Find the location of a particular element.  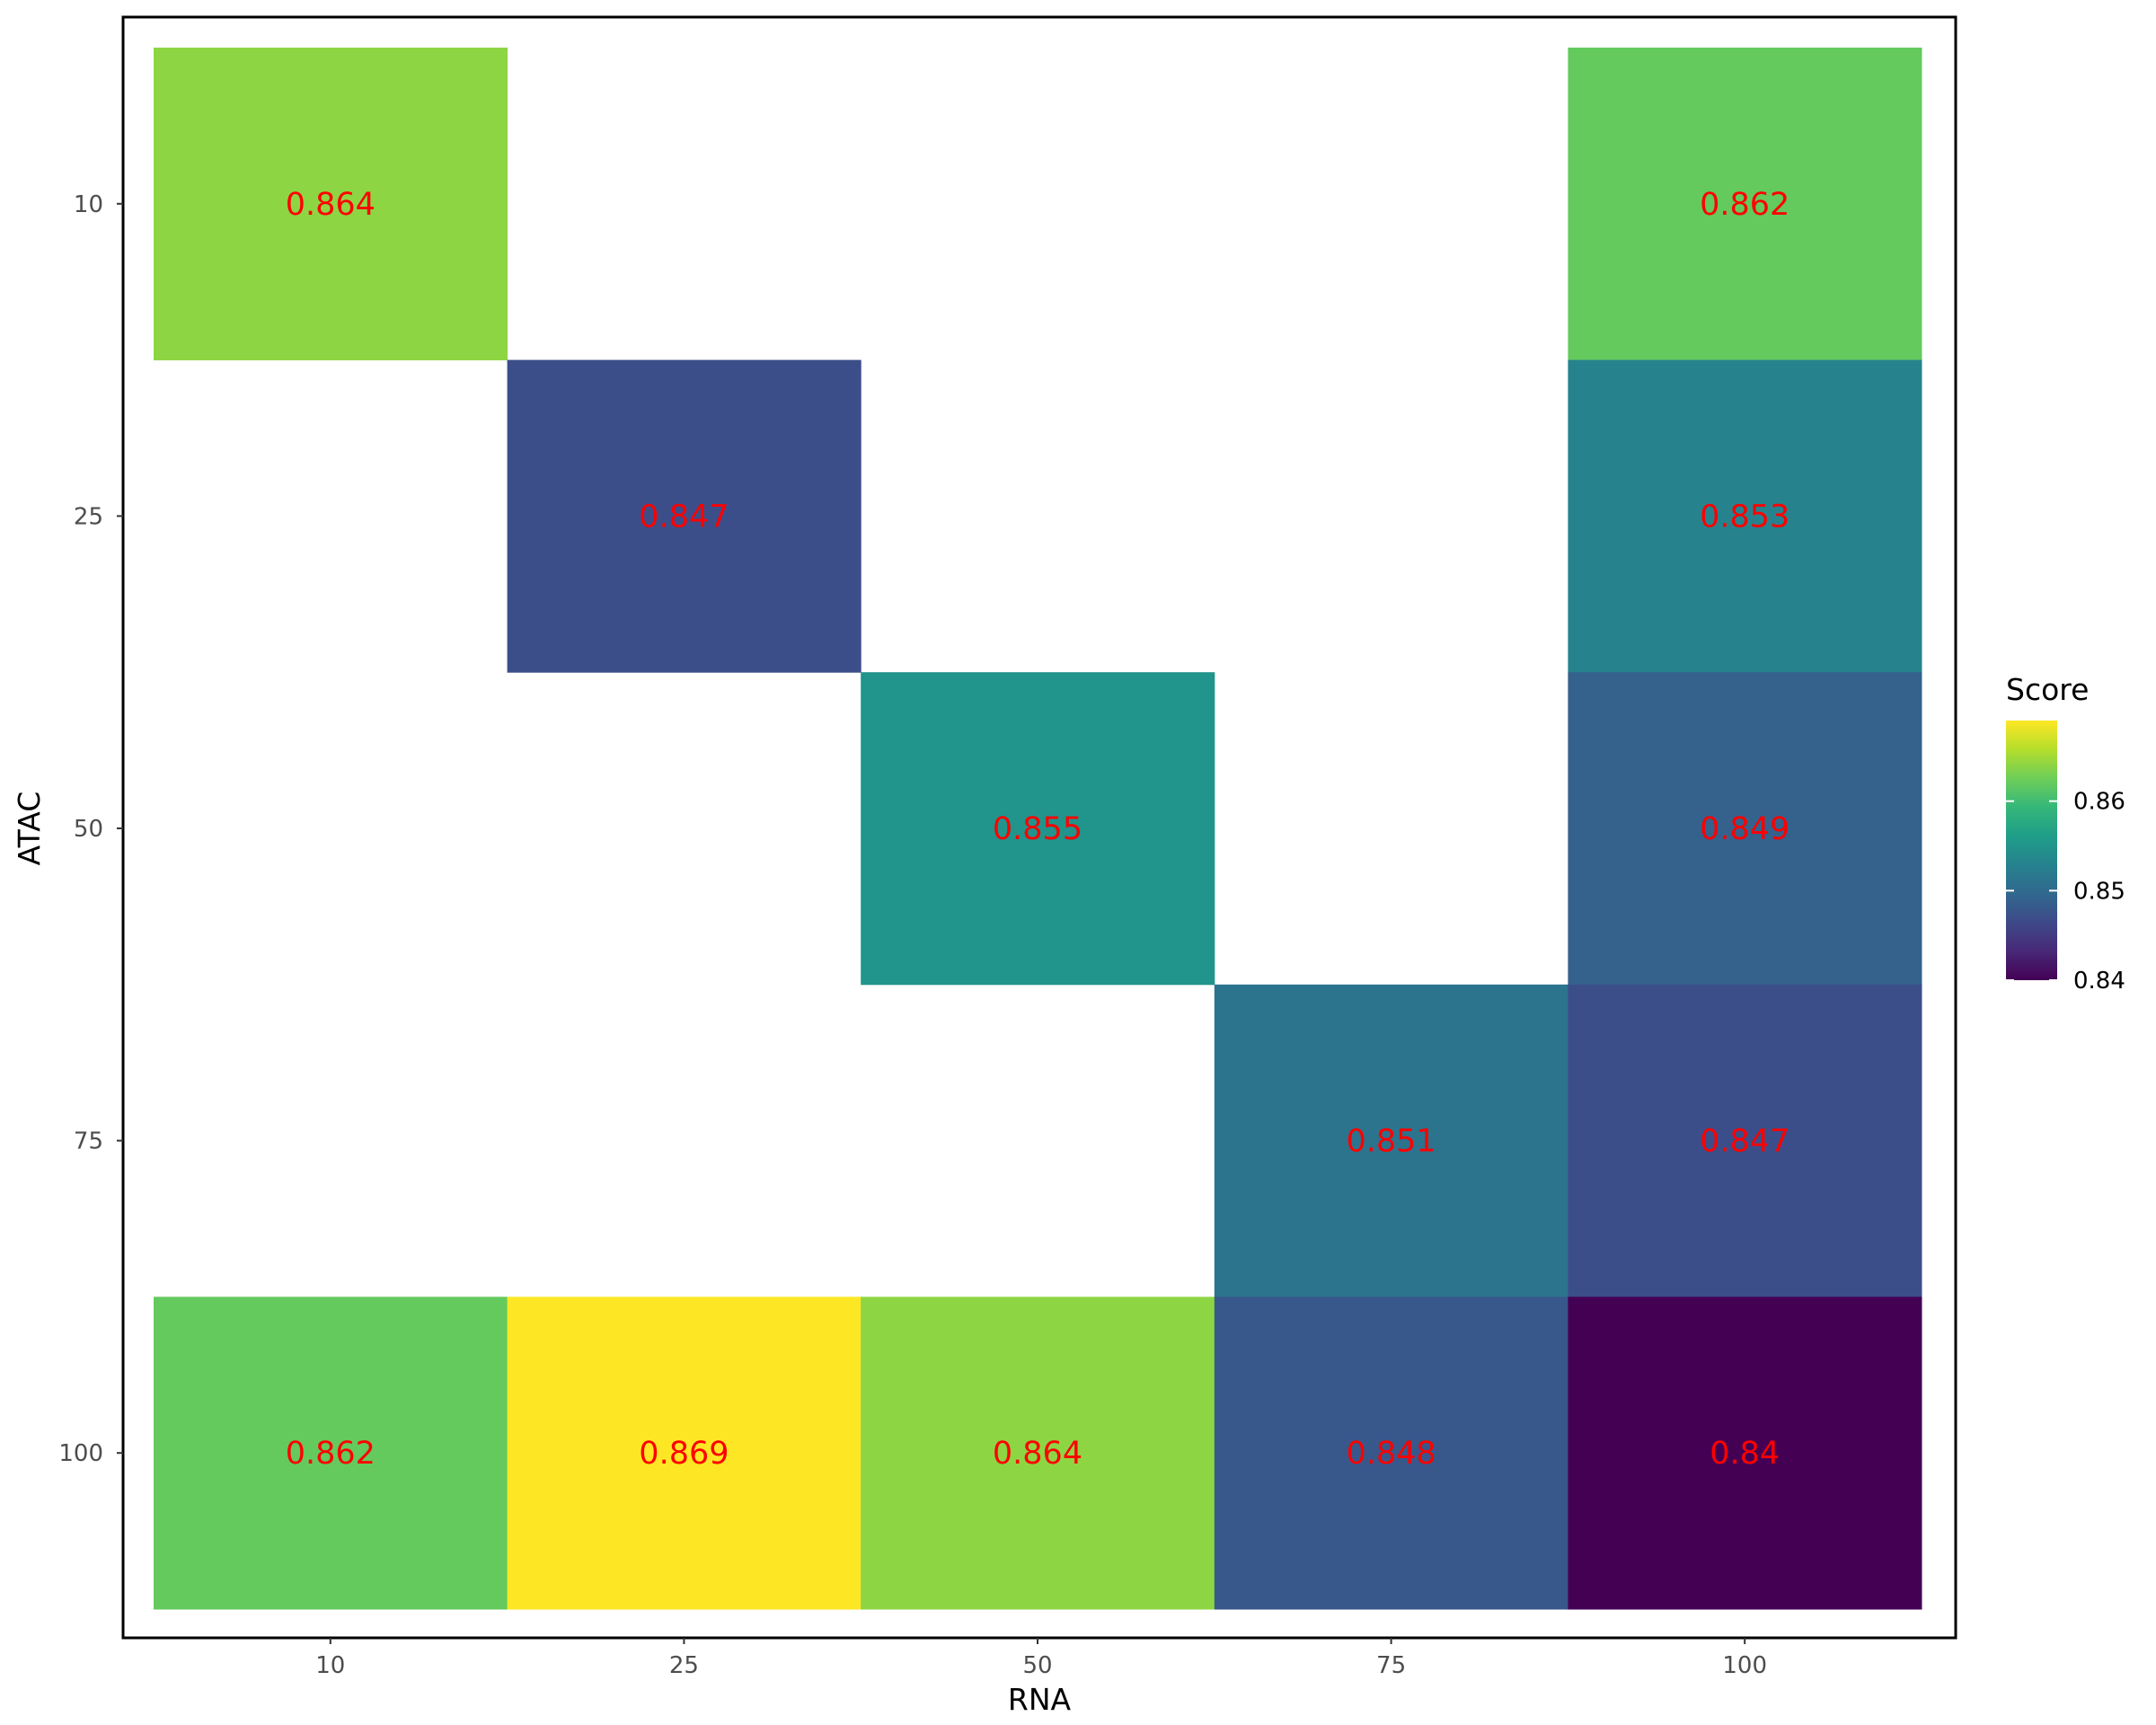

y-tick-label: 100 is located at coordinates (80, 1453).